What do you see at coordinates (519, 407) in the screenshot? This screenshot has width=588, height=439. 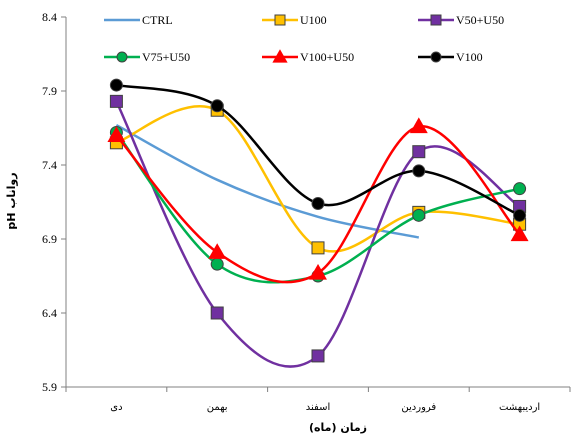 I see `x-tick-label: اردیبهشت` at bounding box center [519, 407].